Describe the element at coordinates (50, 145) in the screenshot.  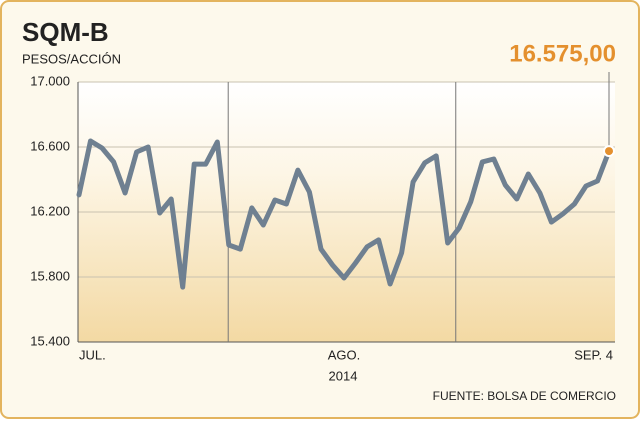
I see `y-tick-label: 16.600` at that location.